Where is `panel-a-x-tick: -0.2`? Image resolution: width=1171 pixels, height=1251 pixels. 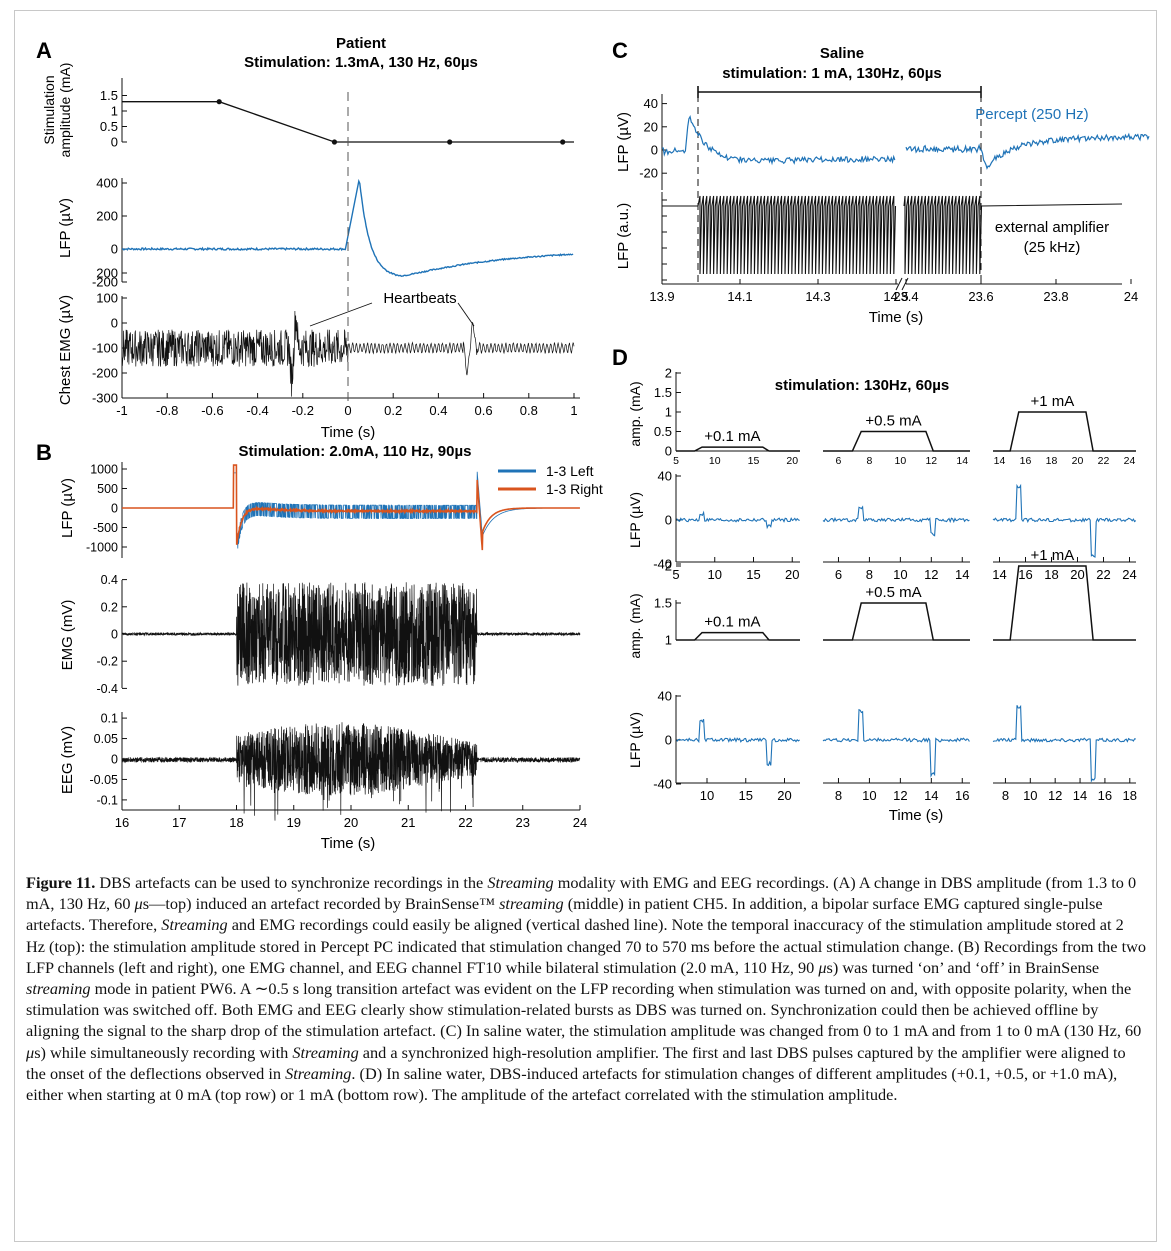 panel-a-x-tick: -0.2 is located at coordinates (303, 410).